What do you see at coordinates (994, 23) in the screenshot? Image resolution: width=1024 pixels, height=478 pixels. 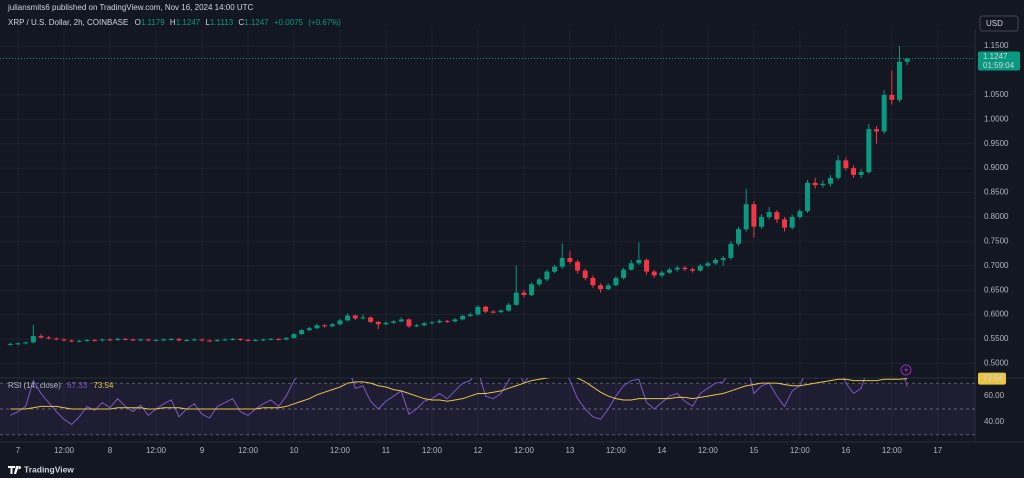 I see `currency: USD` at bounding box center [994, 23].